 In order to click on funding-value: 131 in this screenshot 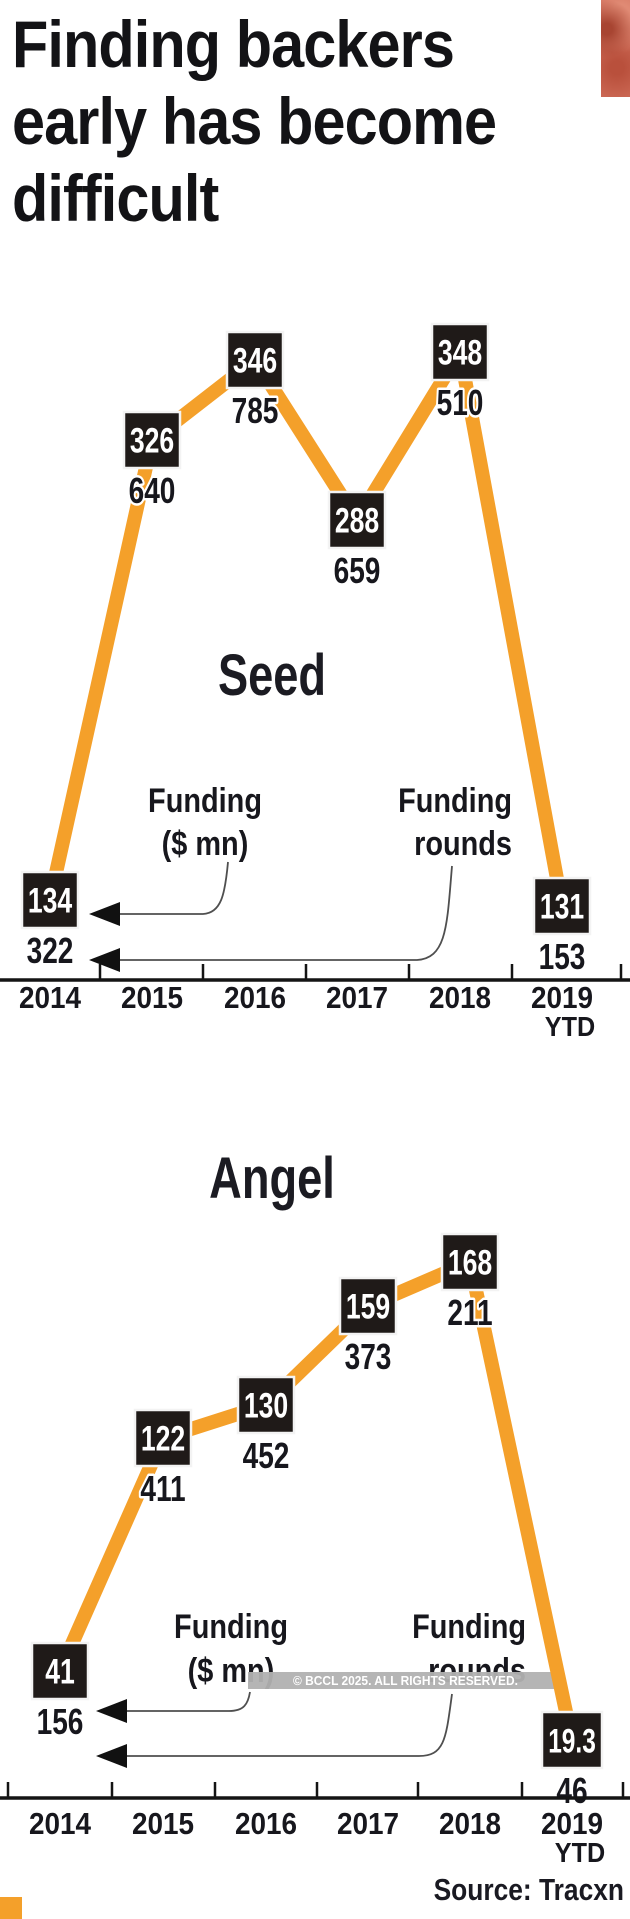, I will do `click(562, 906)`.